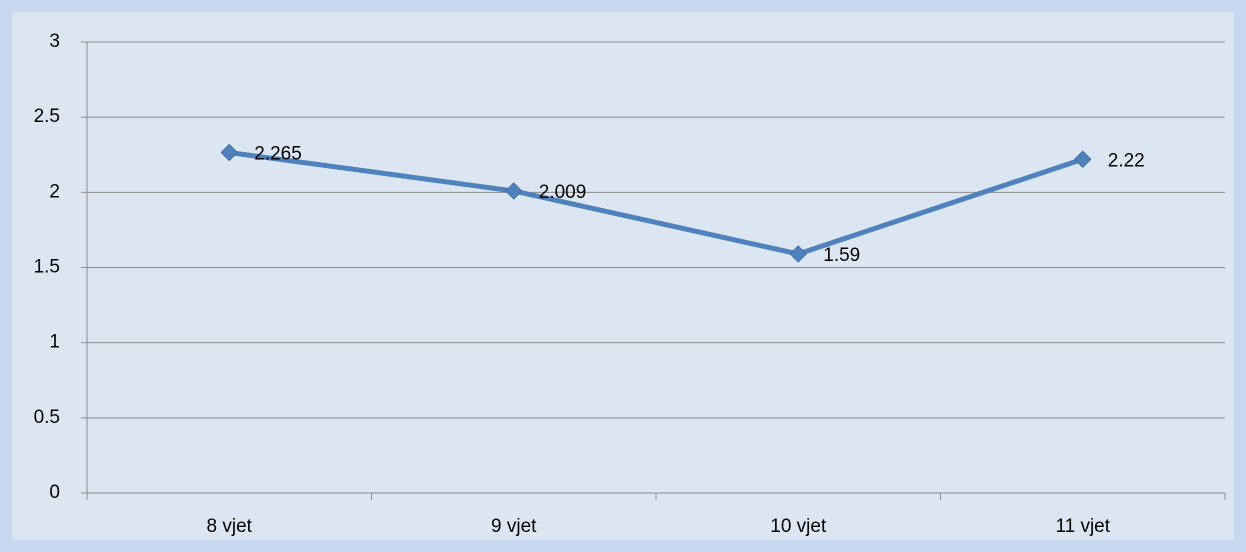  What do you see at coordinates (54, 342) in the screenshot?
I see `y-tick-label: 1` at bounding box center [54, 342].